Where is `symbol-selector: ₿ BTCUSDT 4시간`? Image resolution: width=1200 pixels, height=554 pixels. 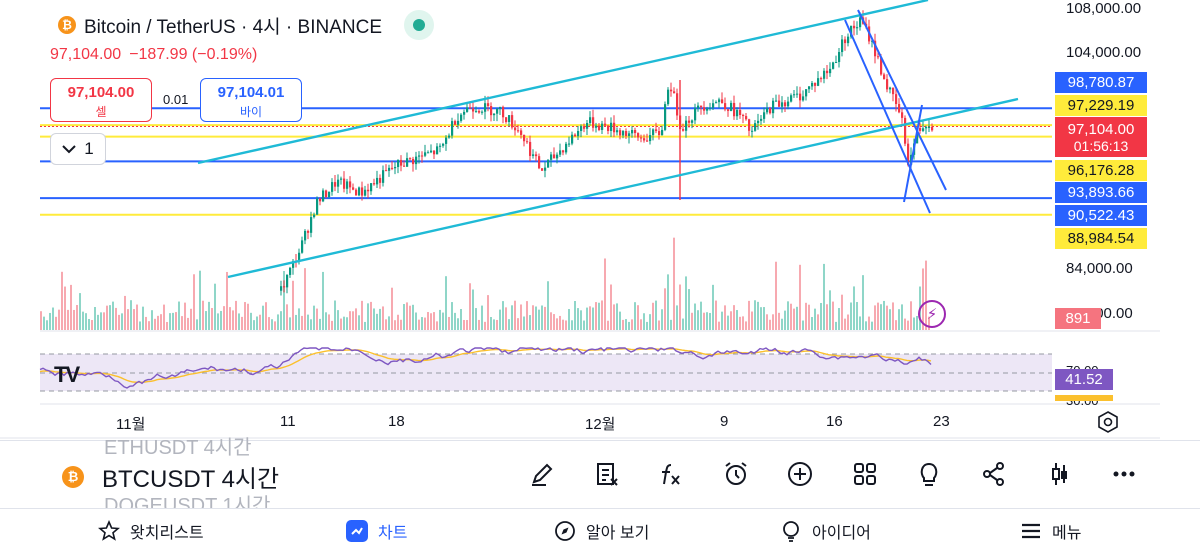
symbol-selector: ₿ BTCUSDT 4시간 is located at coordinates (170, 476).